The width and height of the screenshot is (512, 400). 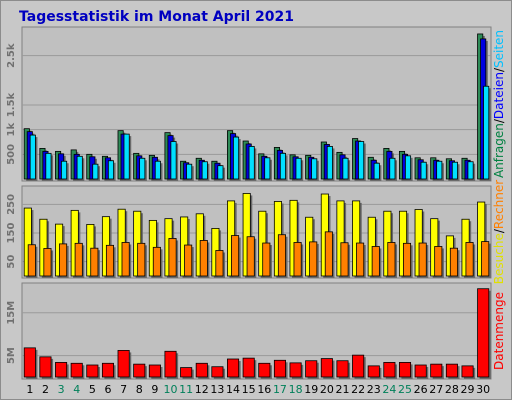 What do you see at coordinates (313, 259) in the screenshot?
I see `bar-sites-rechner-day-19-fill` at bounding box center [313, 259].